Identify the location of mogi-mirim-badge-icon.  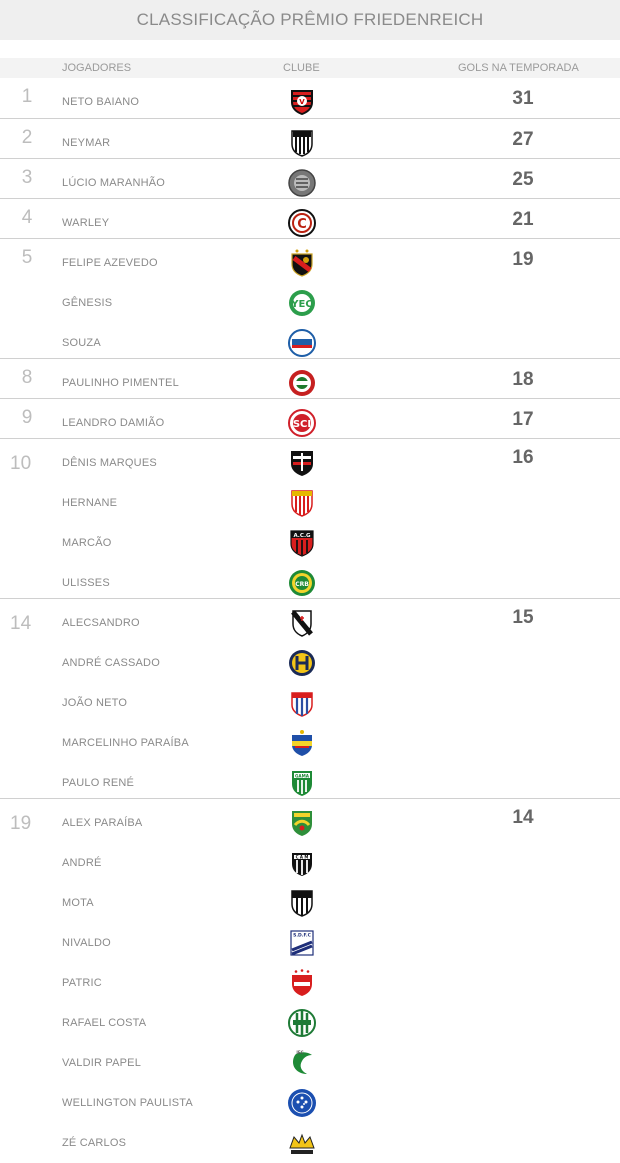
(302, 503).